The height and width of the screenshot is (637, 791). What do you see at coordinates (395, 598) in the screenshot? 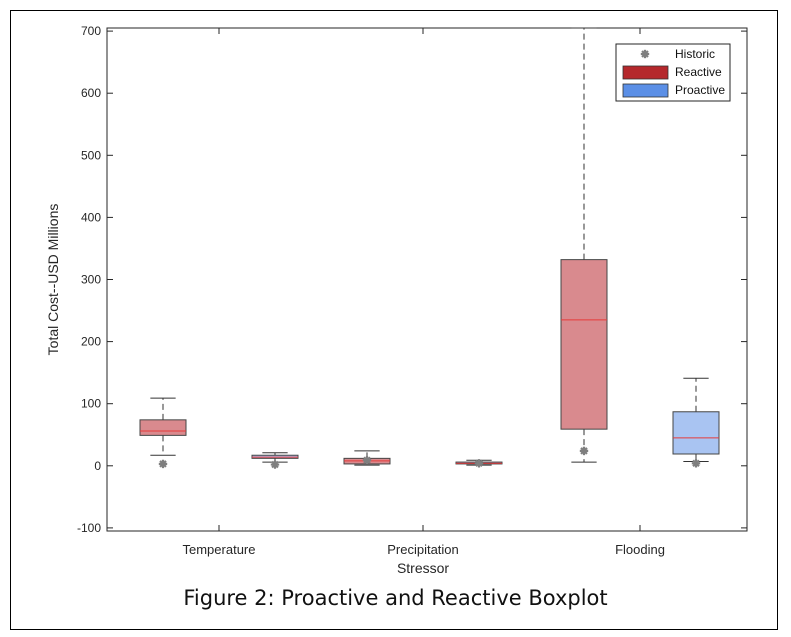
I see `figure-caption: Figure 2: Proactive and Reactive Boxplot` at bounding box center [395, 598].